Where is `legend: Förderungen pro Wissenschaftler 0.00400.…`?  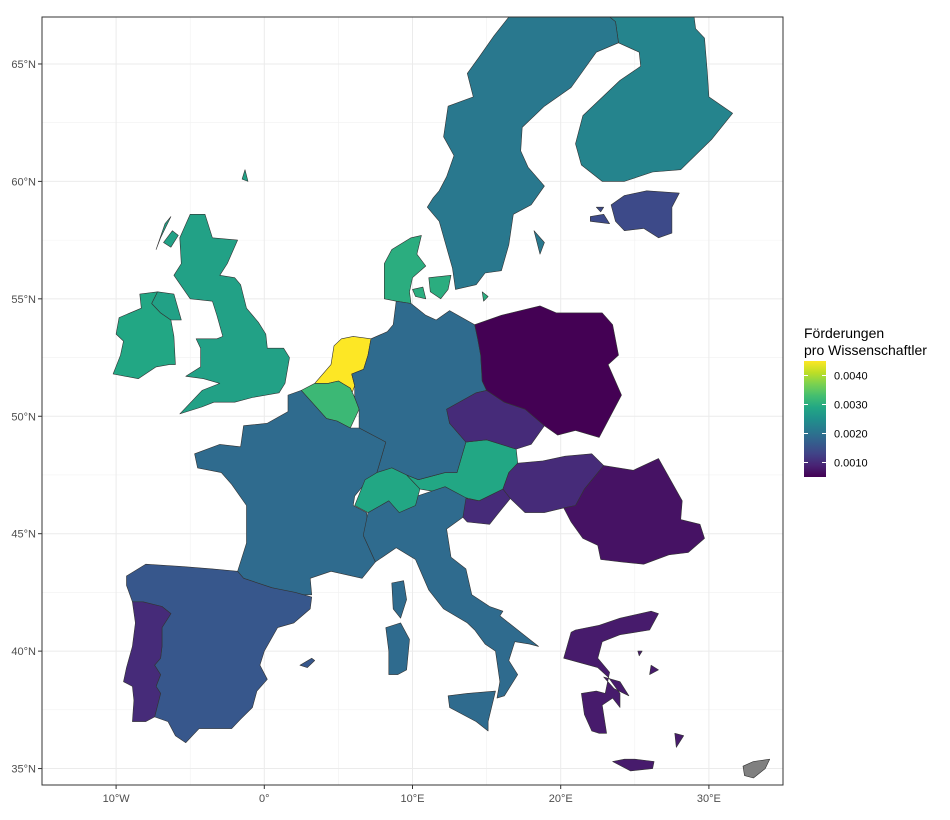
legend: Förderungen pro Wissenschaftler 0.00400.… is located at coordinates (865, 401).